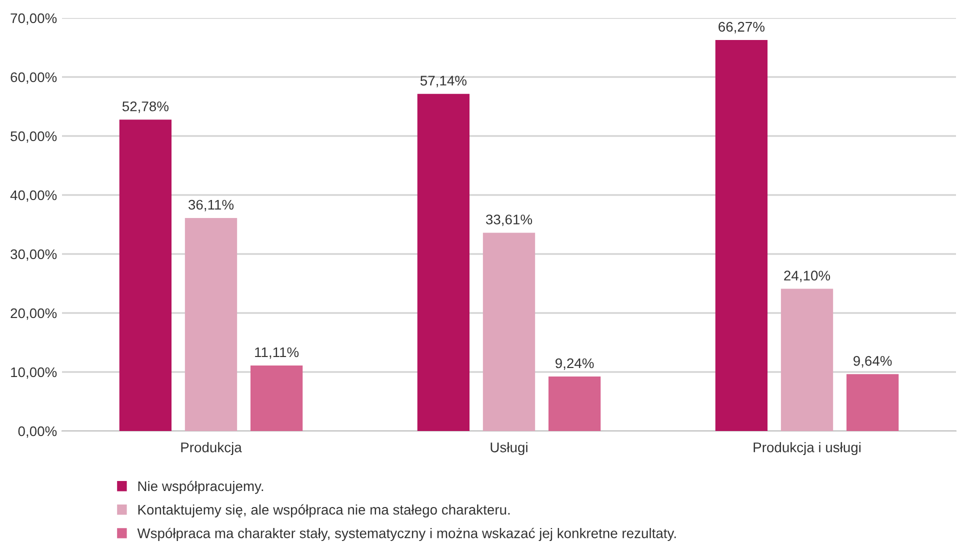 The width and height of the screenshot is (961, 548). What do you see at coordinates (33, 196) in the screenshot?
I see `y-tick-label: 40,00%` at bounding box center [33, 196].